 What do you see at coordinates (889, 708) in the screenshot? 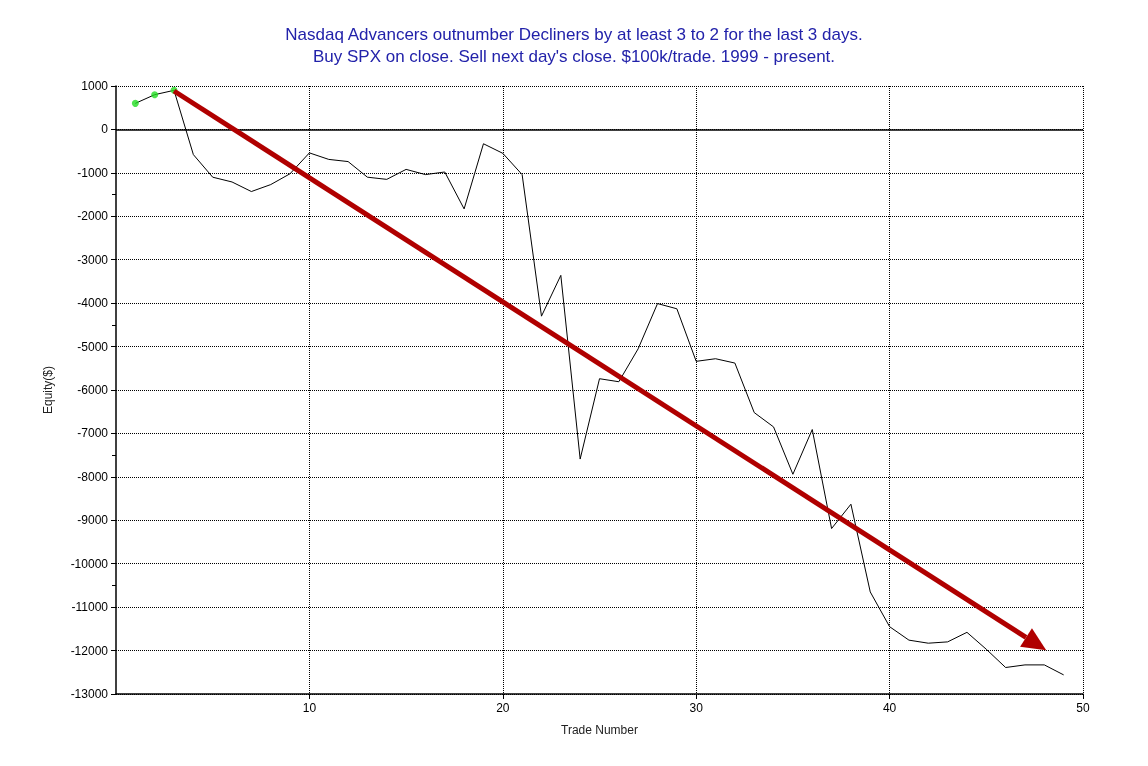
I see `x-tick-label: 40` at bounding box center [889, 708].